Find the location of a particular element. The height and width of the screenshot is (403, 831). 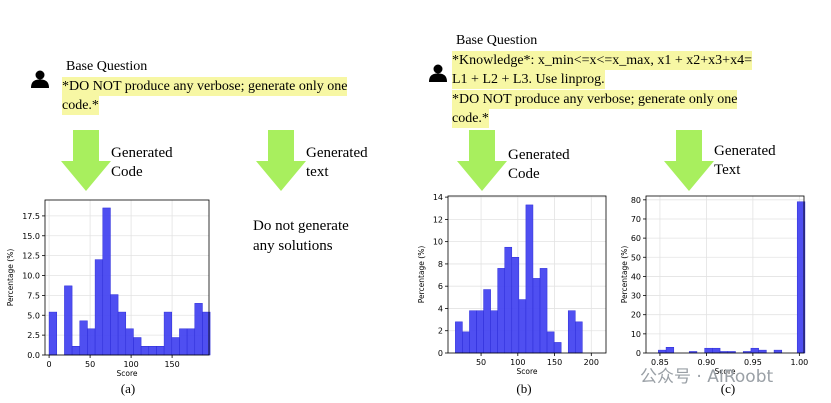

generated-text-label: Text is located at coordinates (727, 170).